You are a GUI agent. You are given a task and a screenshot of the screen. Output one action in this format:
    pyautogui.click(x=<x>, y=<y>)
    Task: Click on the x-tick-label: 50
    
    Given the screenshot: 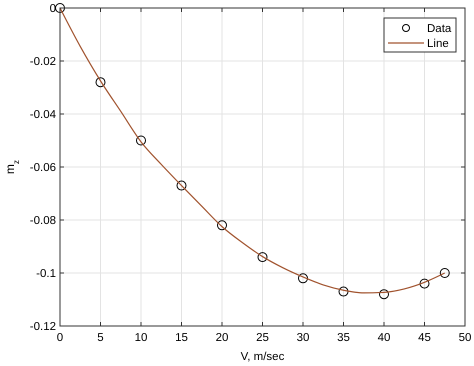 What is the action you would take?
    pyautogui.click(x=465, y=338)
    